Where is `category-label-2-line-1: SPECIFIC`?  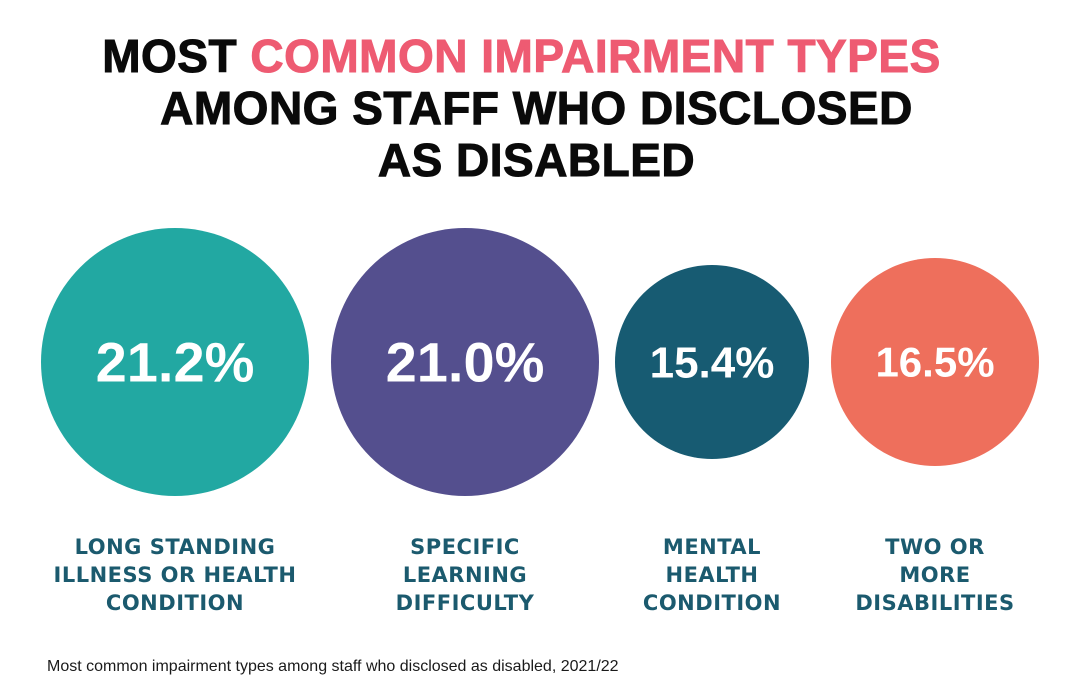 category-label-2-line-1: SPECIFIC is located at coordinates (465, 547).